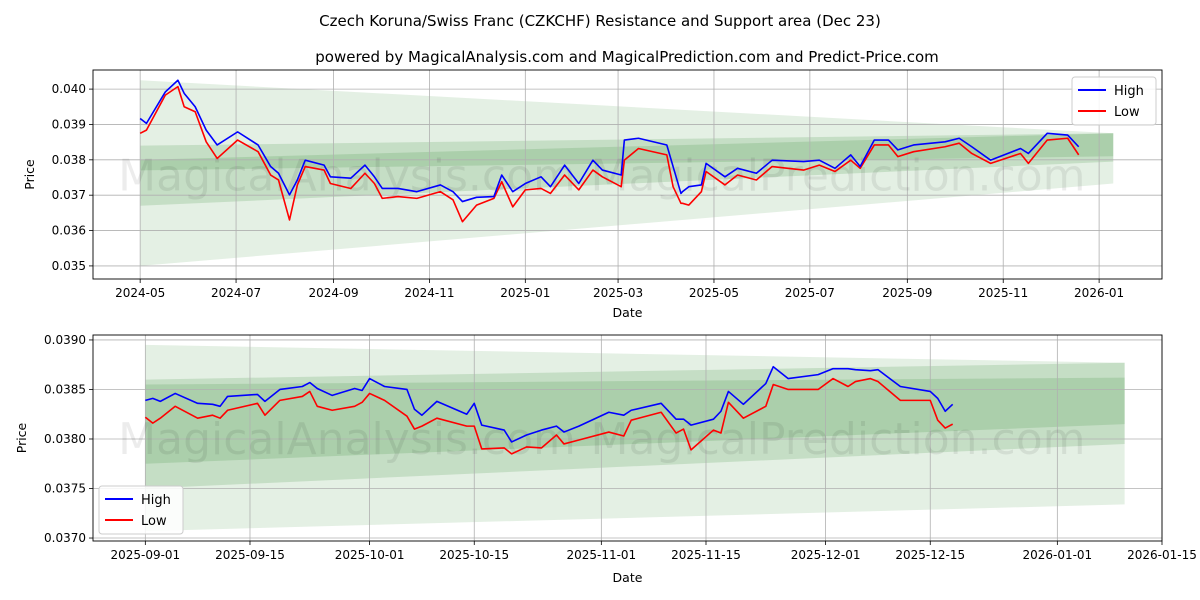 The width and height of the screenshot is (1200, 600). Describe the element at coordinates (474, 555) in the screenshot. I see `x-tick-label: 2025-10-15` at that location.